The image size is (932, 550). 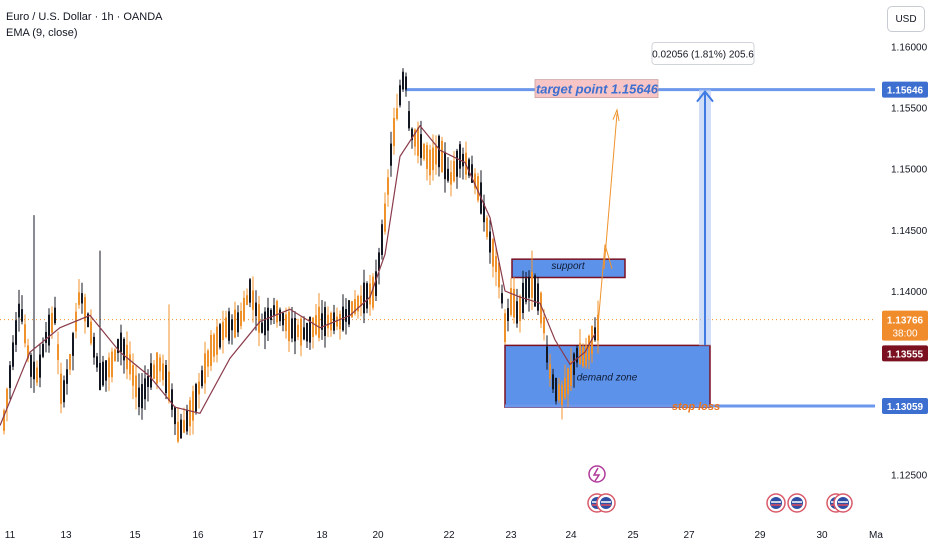 What do you see at coordinates (905, 353) in the screenshot?
I see `zone-price-tag-box` at bounding box center [905, 353].